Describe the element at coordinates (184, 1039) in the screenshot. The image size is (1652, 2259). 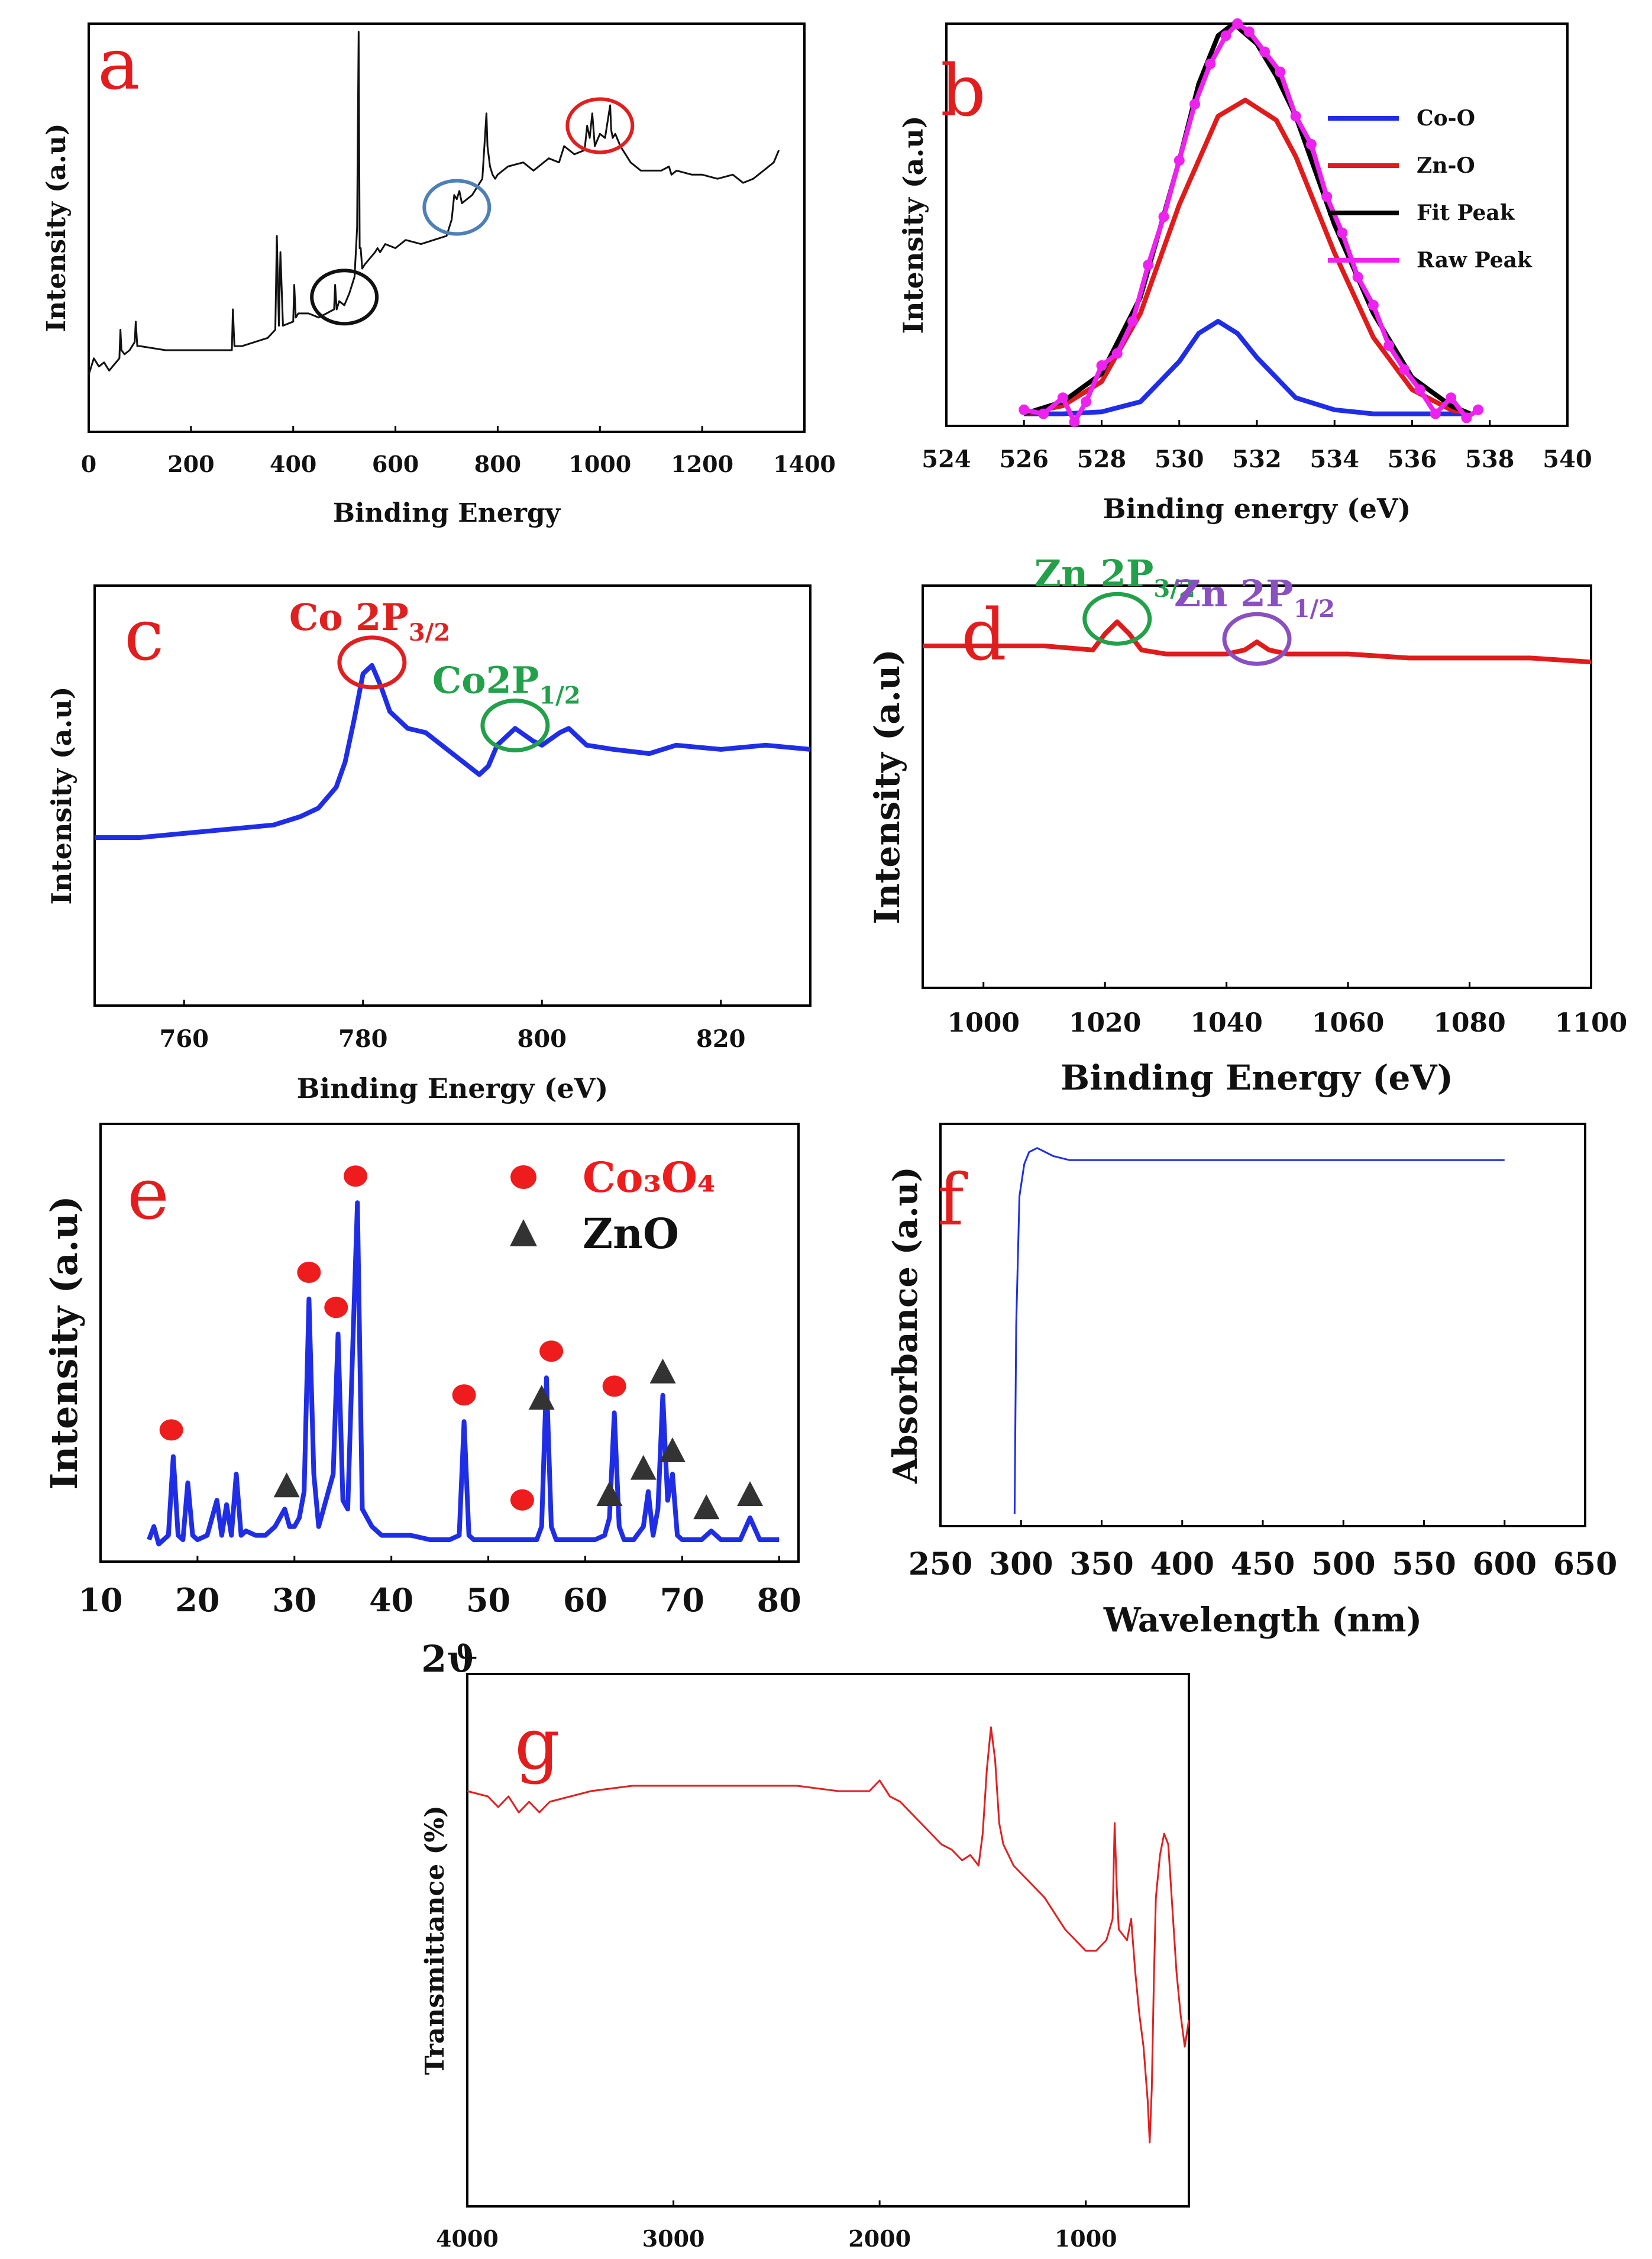
I see `x-tick-label: 760` at that location.